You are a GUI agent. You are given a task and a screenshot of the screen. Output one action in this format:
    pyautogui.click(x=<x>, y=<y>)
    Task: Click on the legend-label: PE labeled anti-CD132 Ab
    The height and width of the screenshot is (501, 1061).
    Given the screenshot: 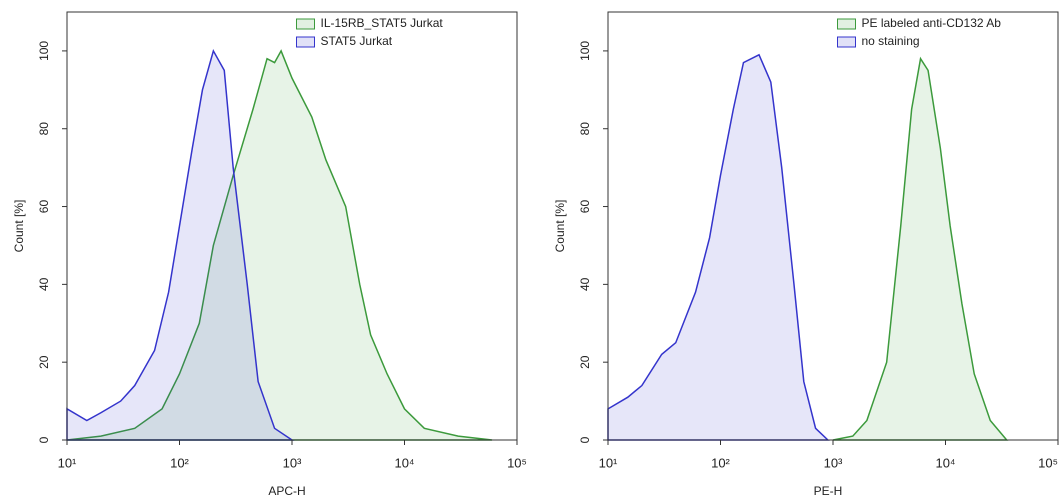 What is the action you would take?
    pyautogui.click(x=932, y=23)
    